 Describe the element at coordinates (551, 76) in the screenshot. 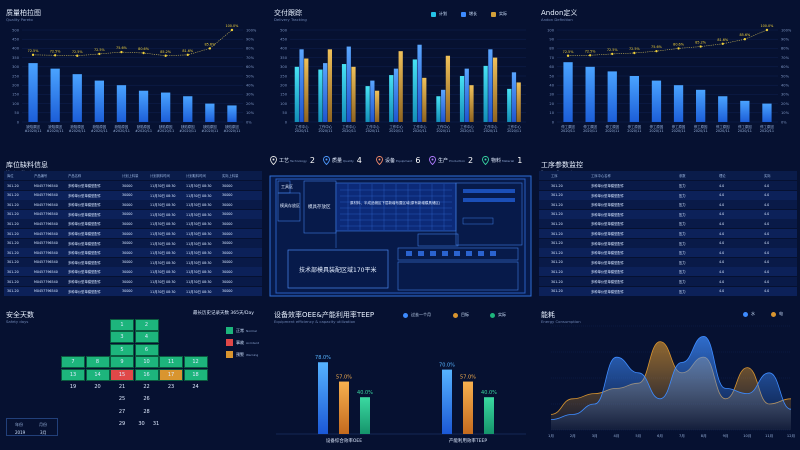

I see `y-tick-label: 50` at that location.